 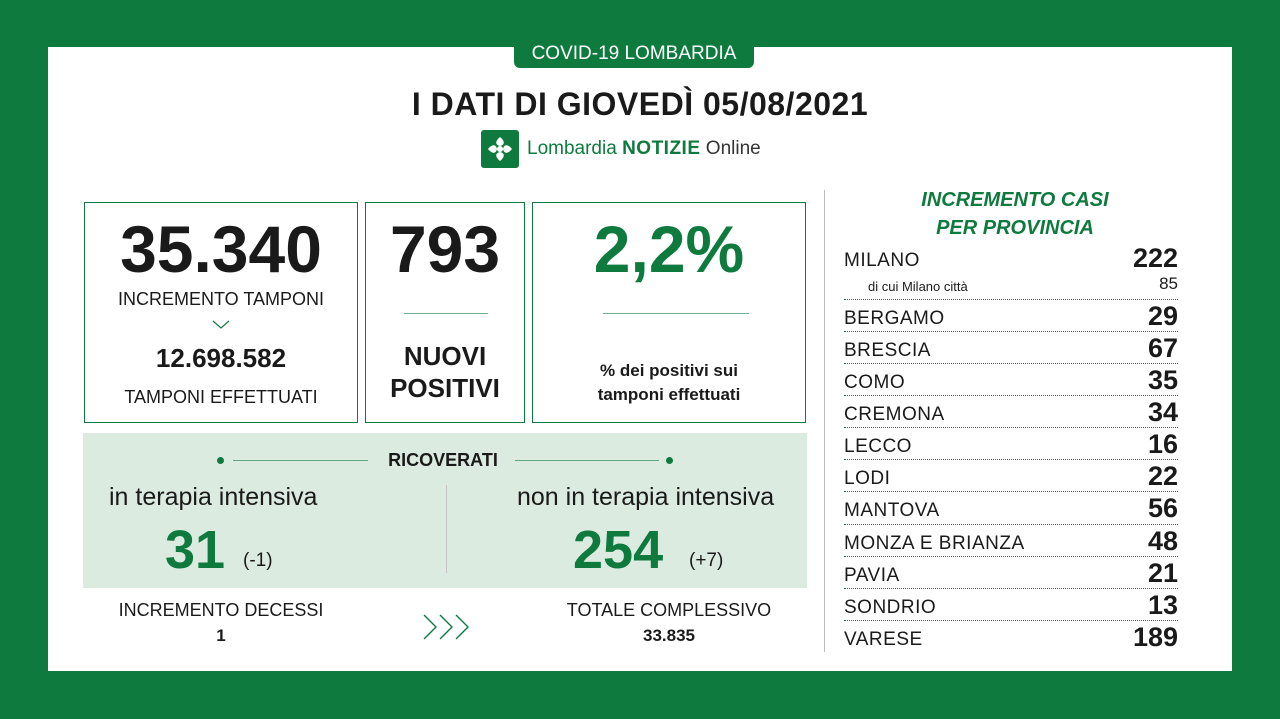 What do you see at coordinates (669, 370) in the screenshot?
I see `percent-label-1: % dei positivi sui` at bounding box center [669, 370].